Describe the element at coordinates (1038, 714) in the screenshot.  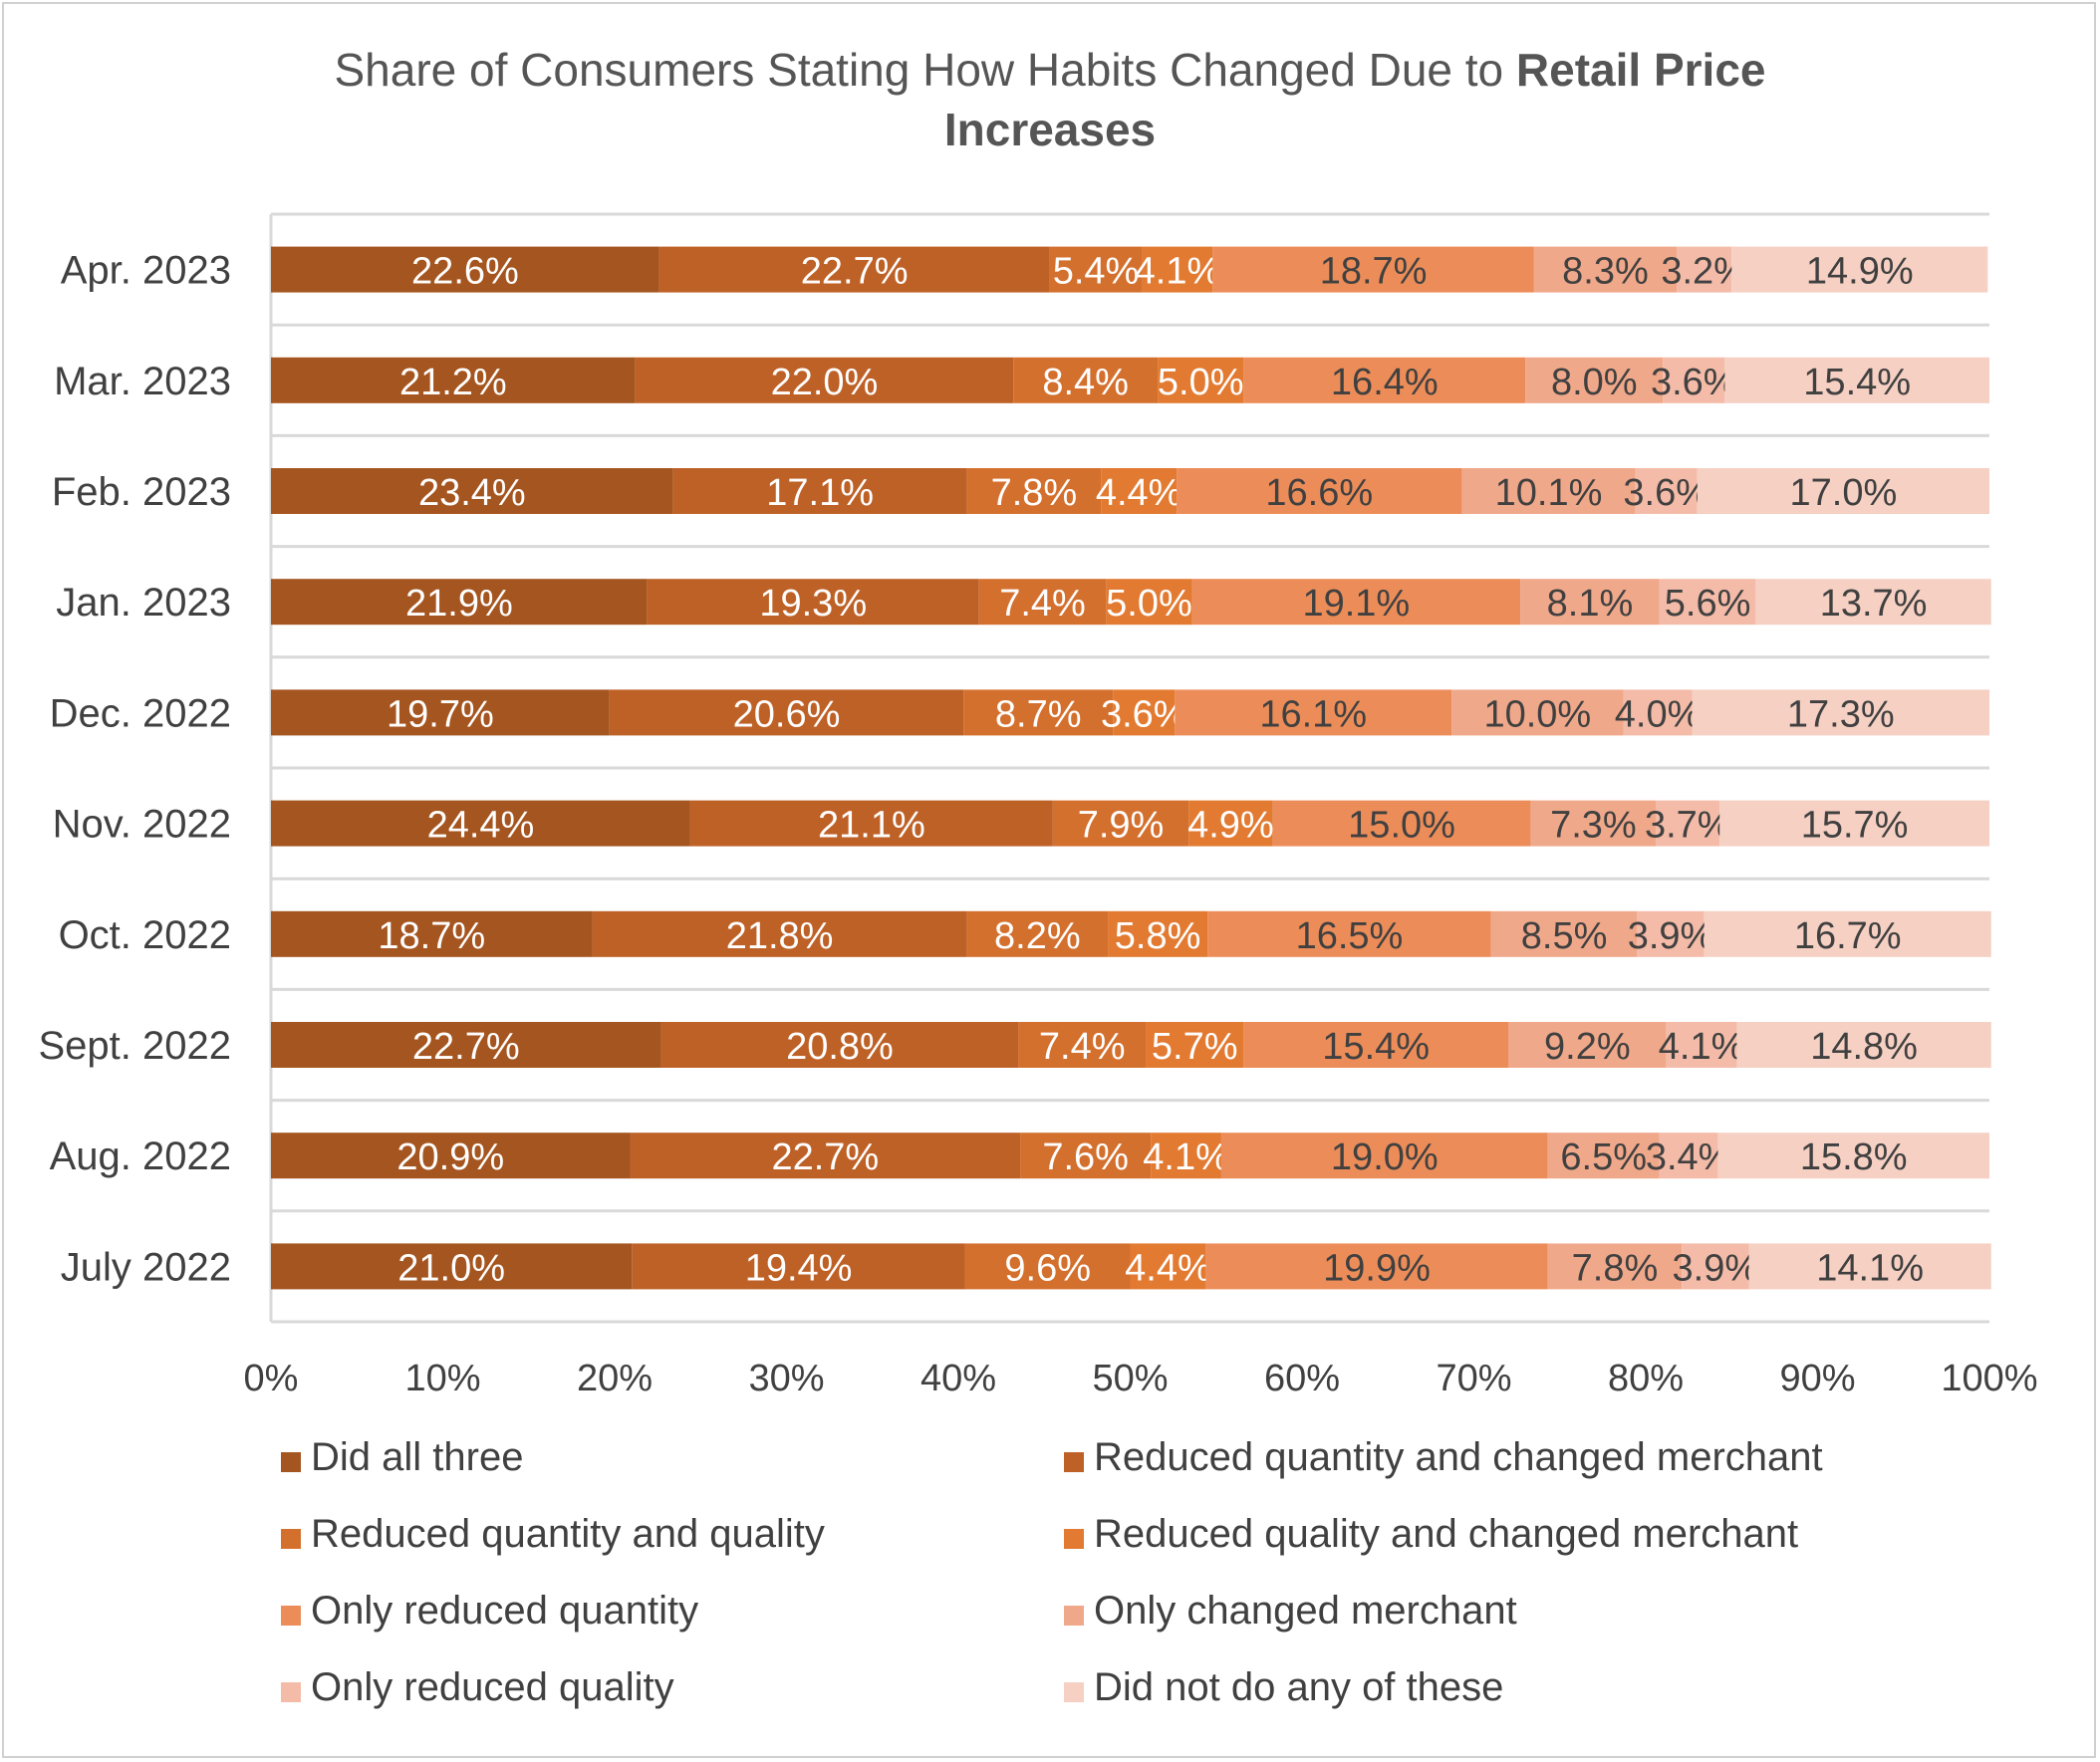
I see `data-label: 8.7%` at that location.